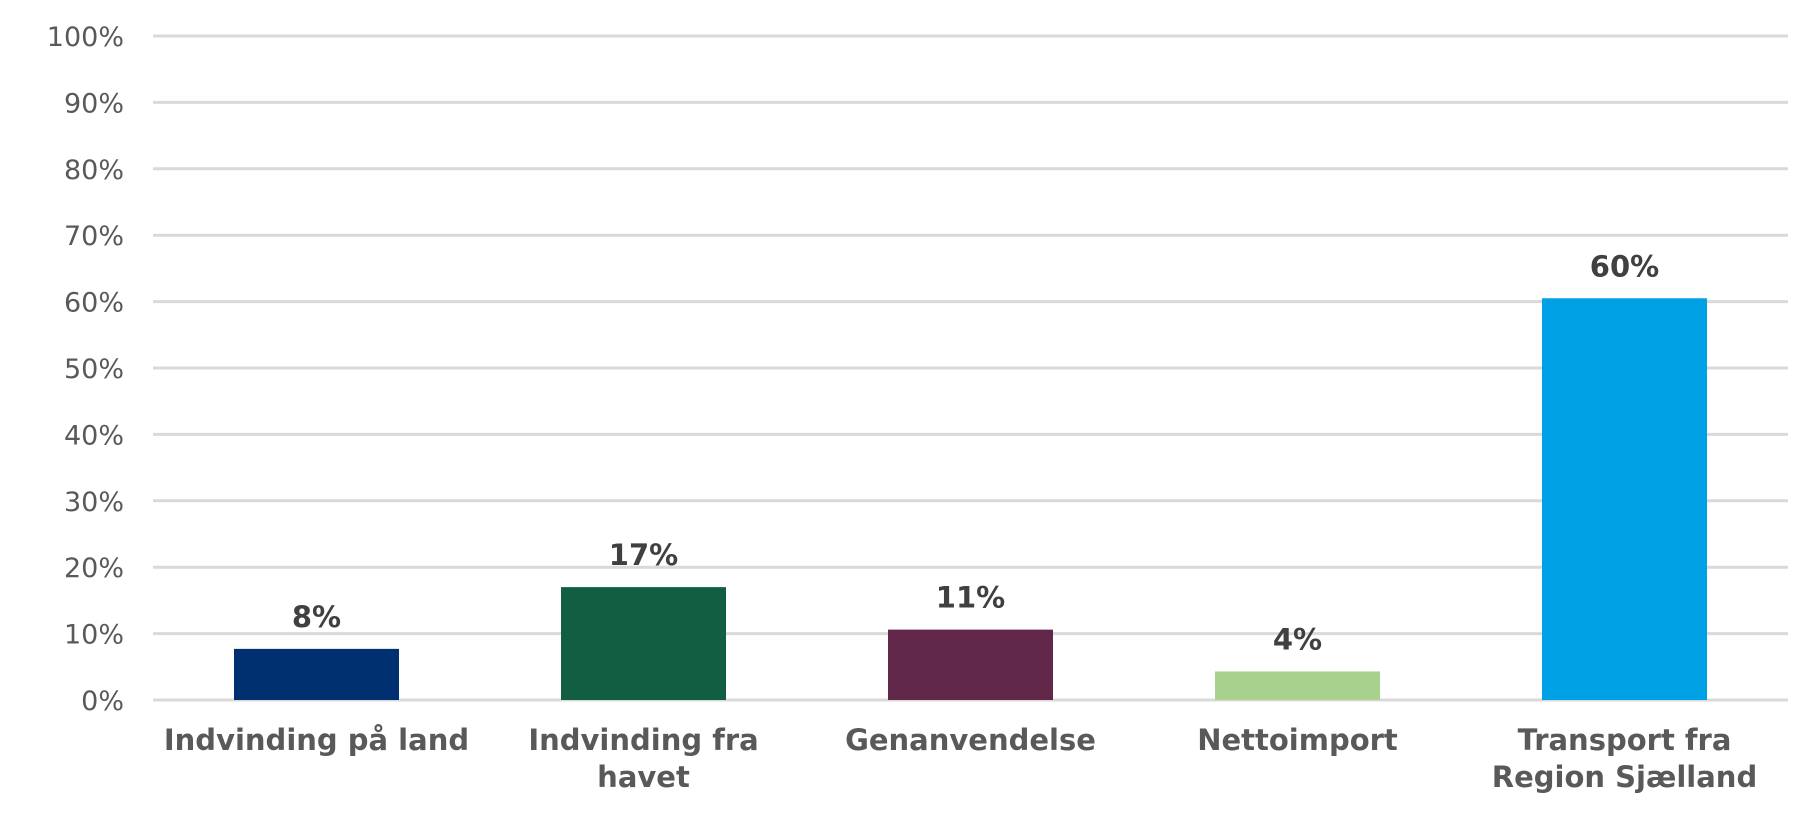 This screenshot has width=1810, height=820. What do you see at coordinates (94, 502) in the screenshot?
I see `y-tick-label: 30%` at bounding box center [94, 502].